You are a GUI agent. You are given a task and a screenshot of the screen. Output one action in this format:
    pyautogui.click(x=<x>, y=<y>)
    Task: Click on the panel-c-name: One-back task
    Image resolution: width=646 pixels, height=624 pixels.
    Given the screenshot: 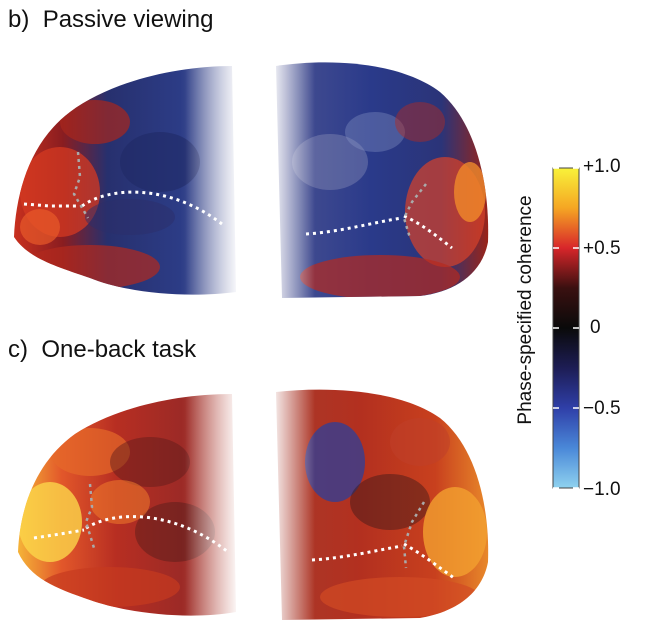 What is the action you would take?
    pyautogui.click(x=119, y=349)
    